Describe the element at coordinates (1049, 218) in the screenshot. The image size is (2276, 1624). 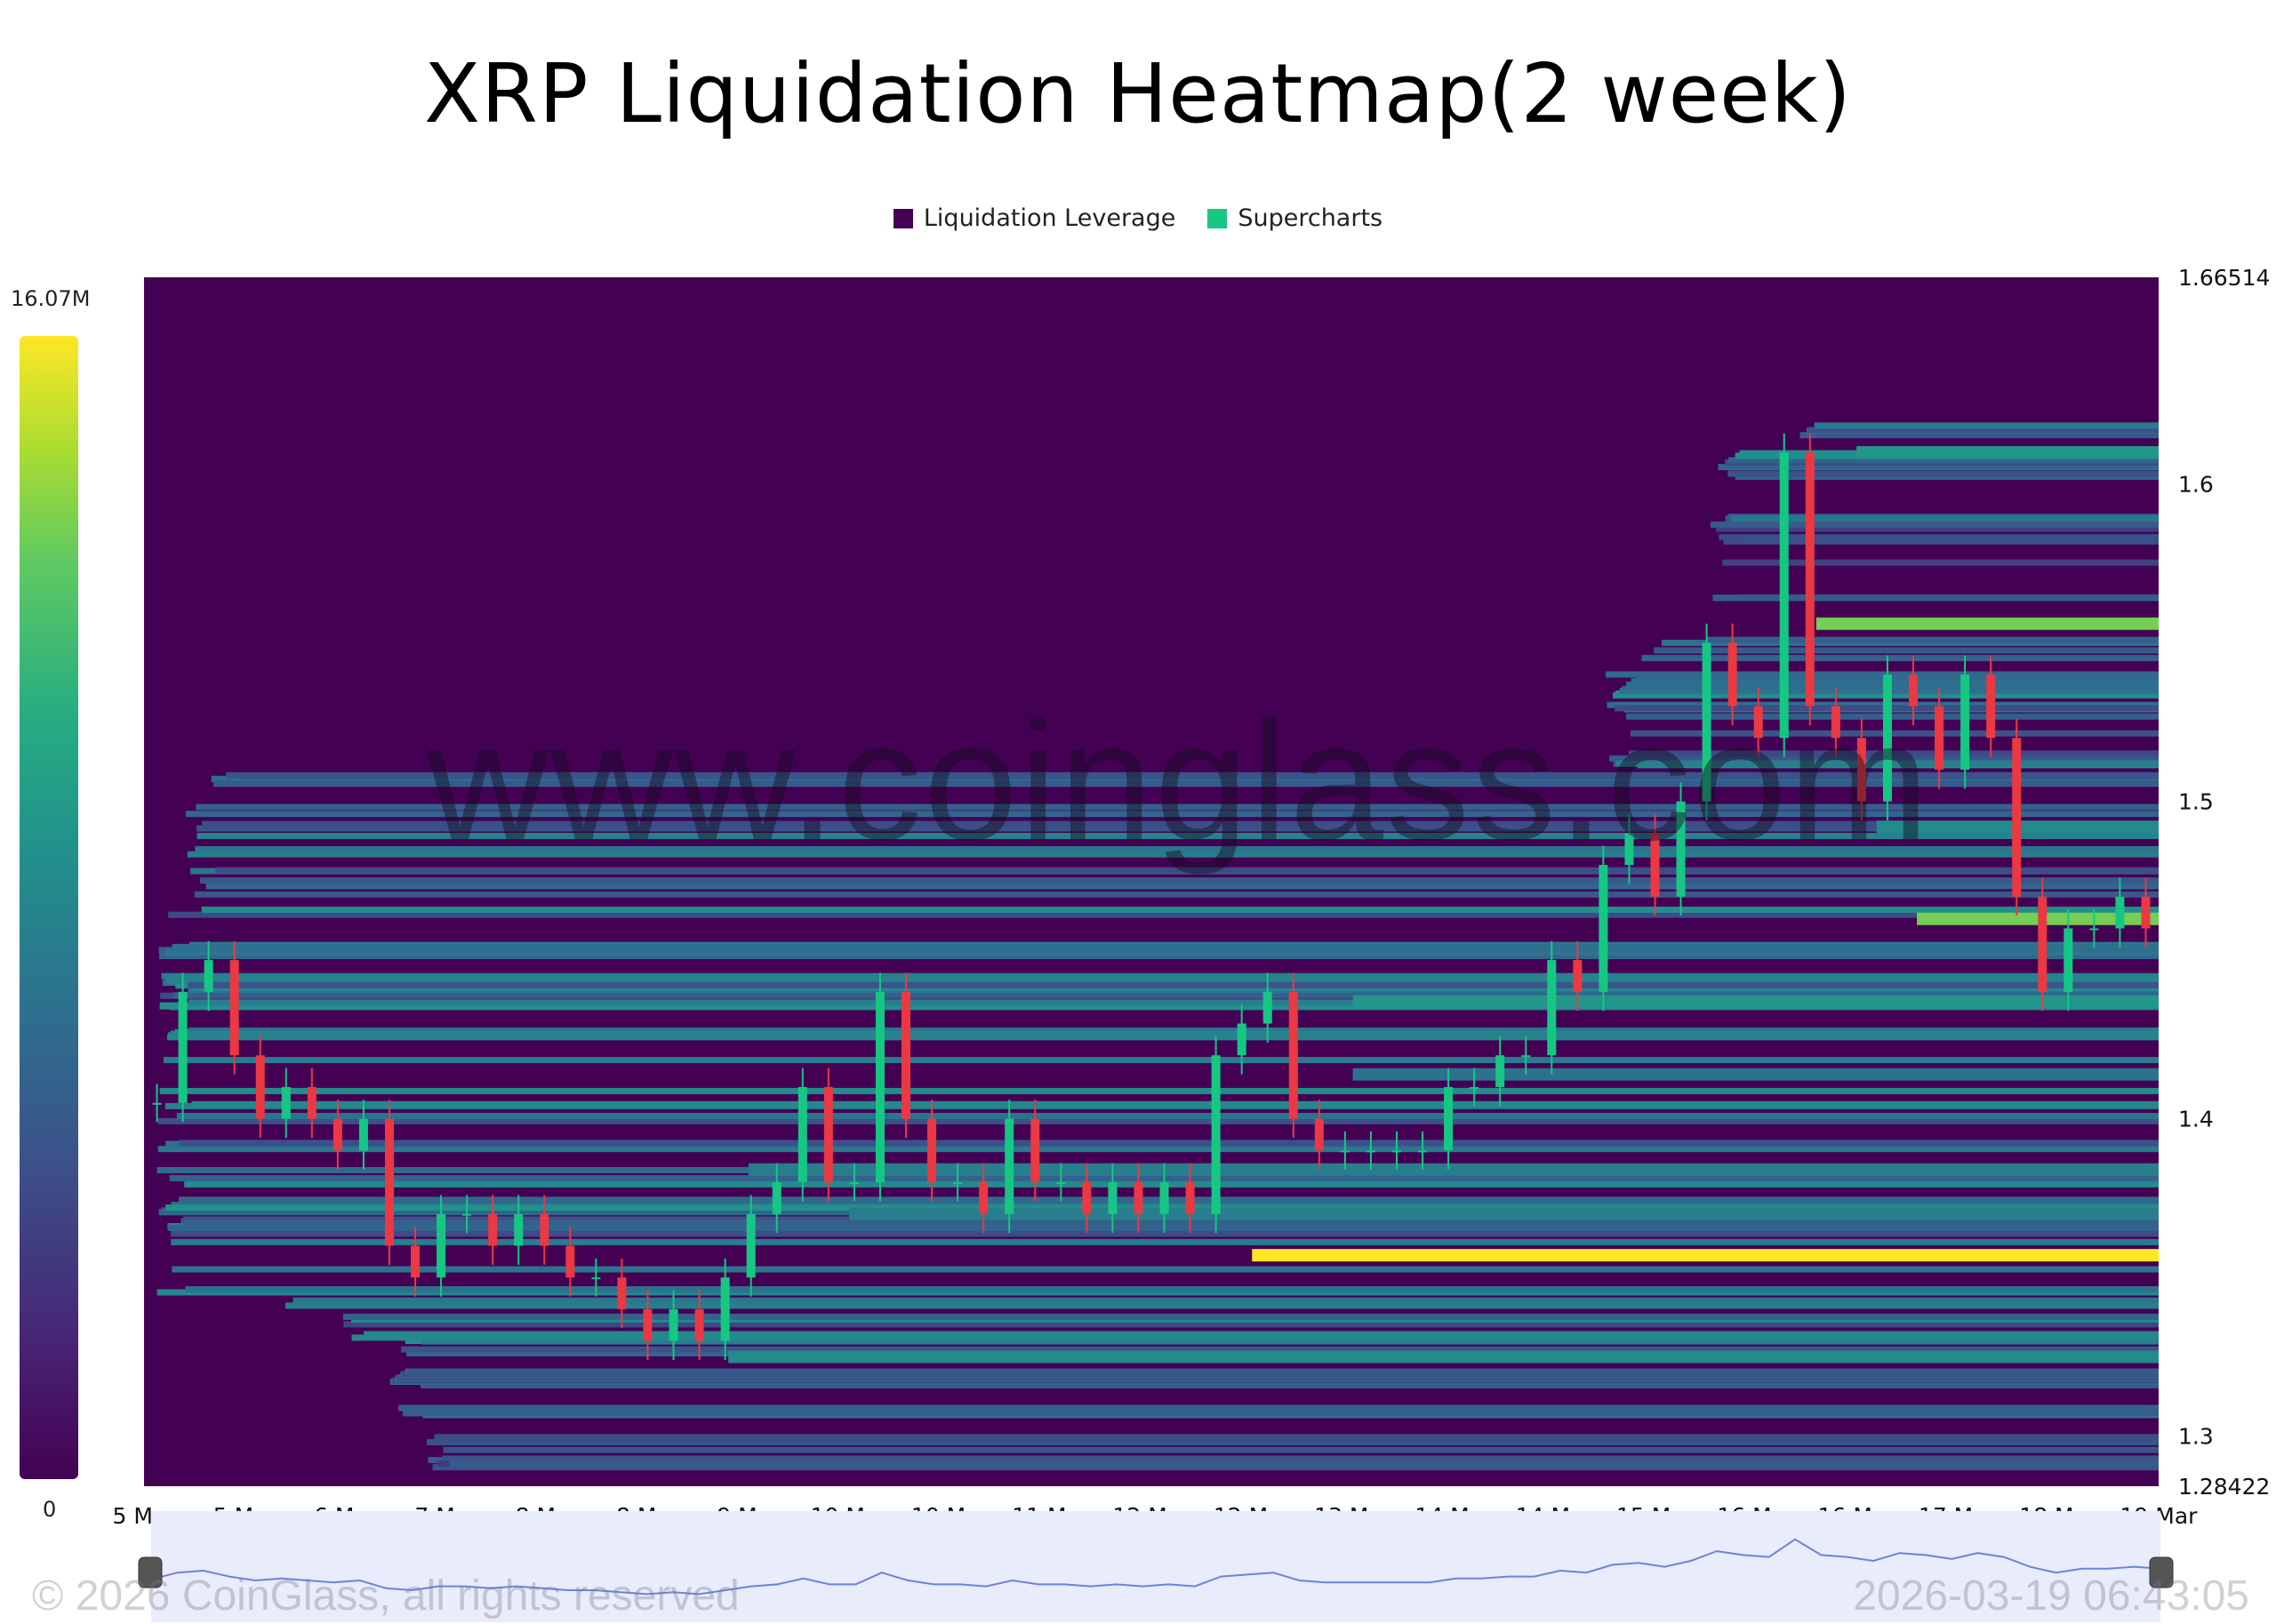
I see `legend-label-liquidation-leverage: Liquidation Leverage` at that location.